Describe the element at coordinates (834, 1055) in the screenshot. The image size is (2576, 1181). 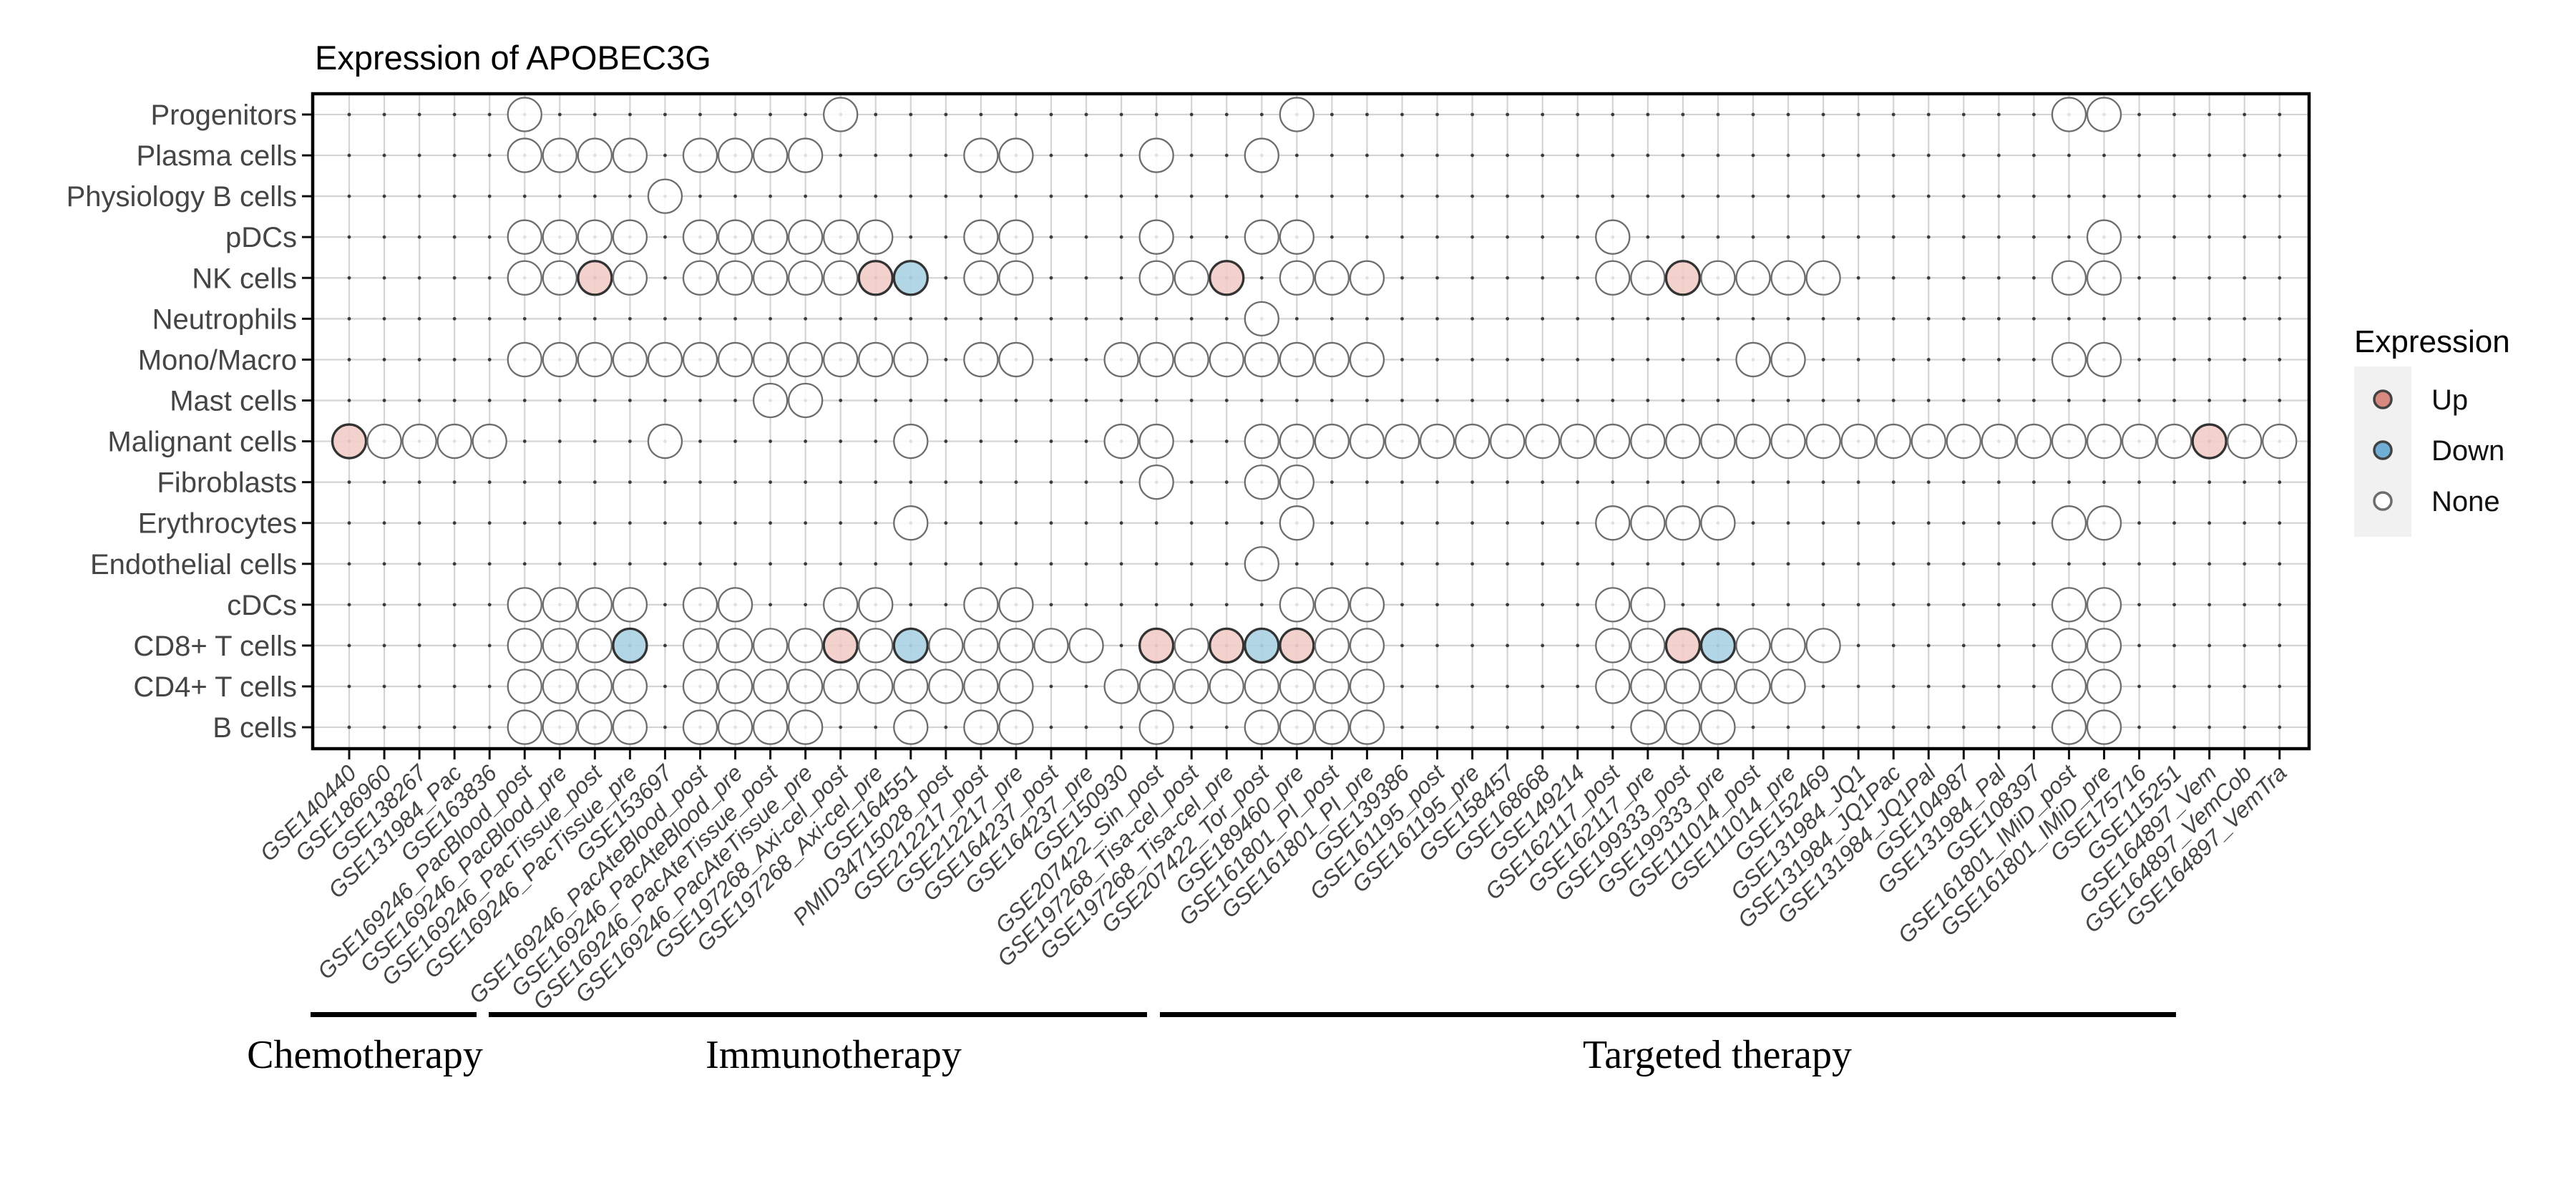
I see `group-label-immunotherapy: Immunotherapy` at that location.